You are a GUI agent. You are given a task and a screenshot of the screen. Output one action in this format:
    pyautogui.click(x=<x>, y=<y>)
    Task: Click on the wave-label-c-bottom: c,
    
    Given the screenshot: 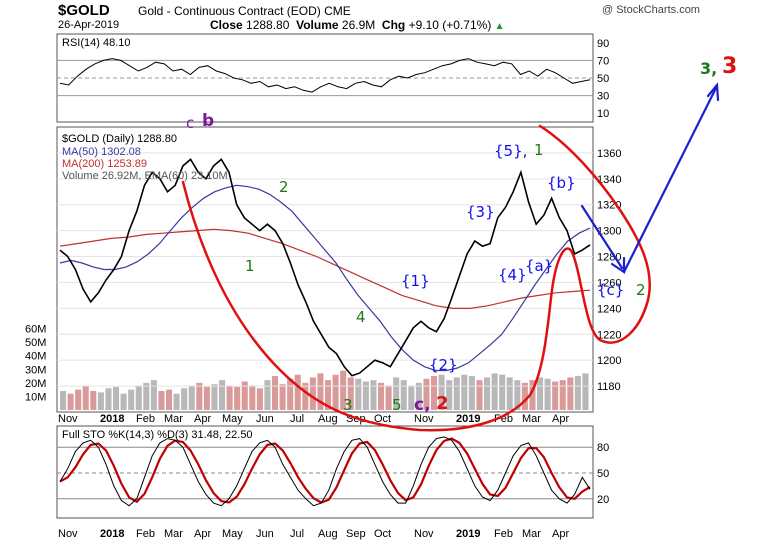 What is the action you would take?
    pyautogui.click(x=422, y=405)
    